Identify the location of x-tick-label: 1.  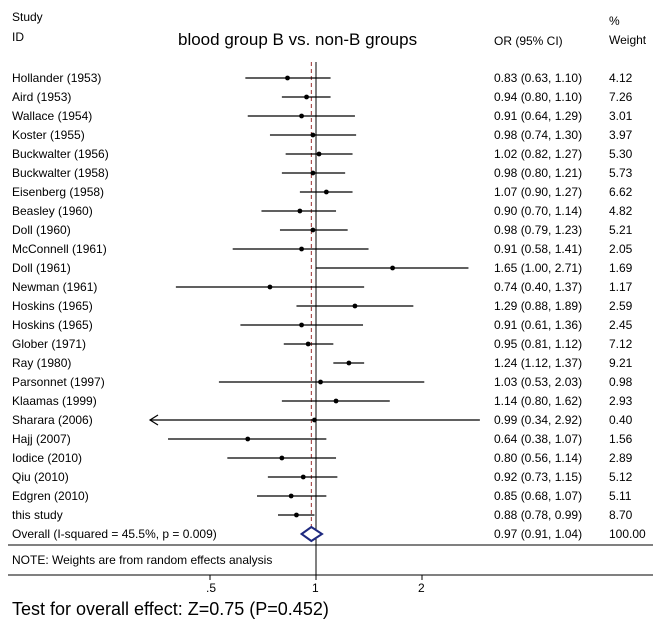
(315, 588).